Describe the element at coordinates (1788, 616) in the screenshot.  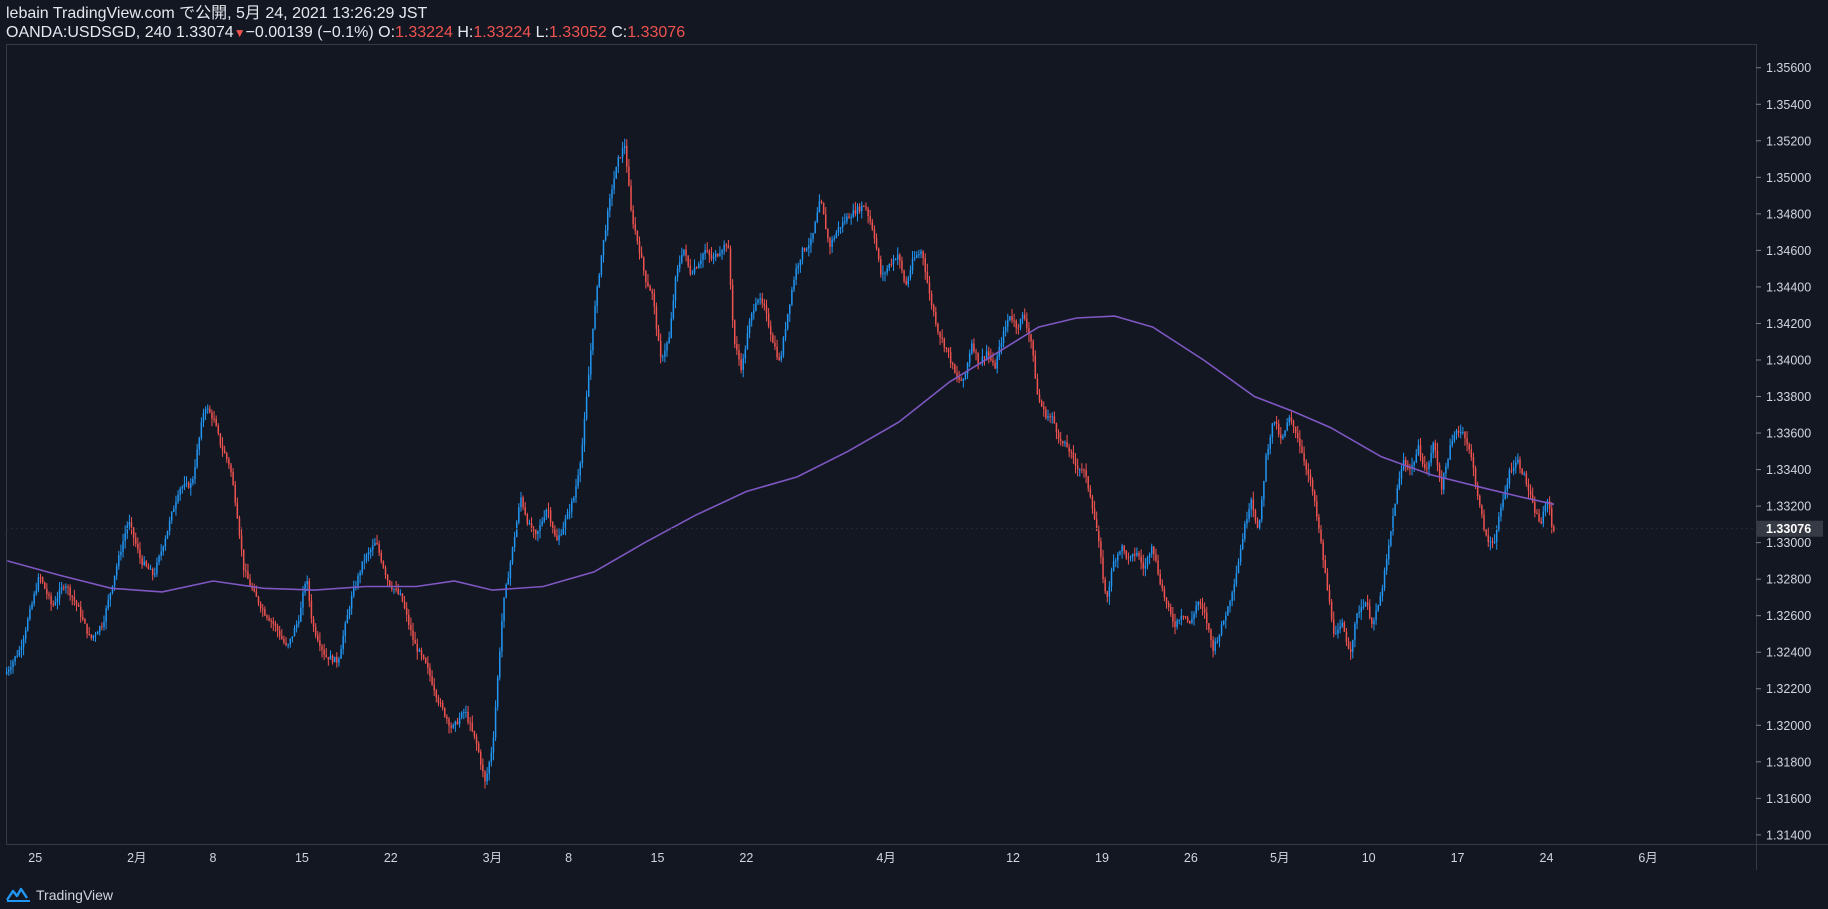
I see `price-tick-label: 1.32600` at that location.